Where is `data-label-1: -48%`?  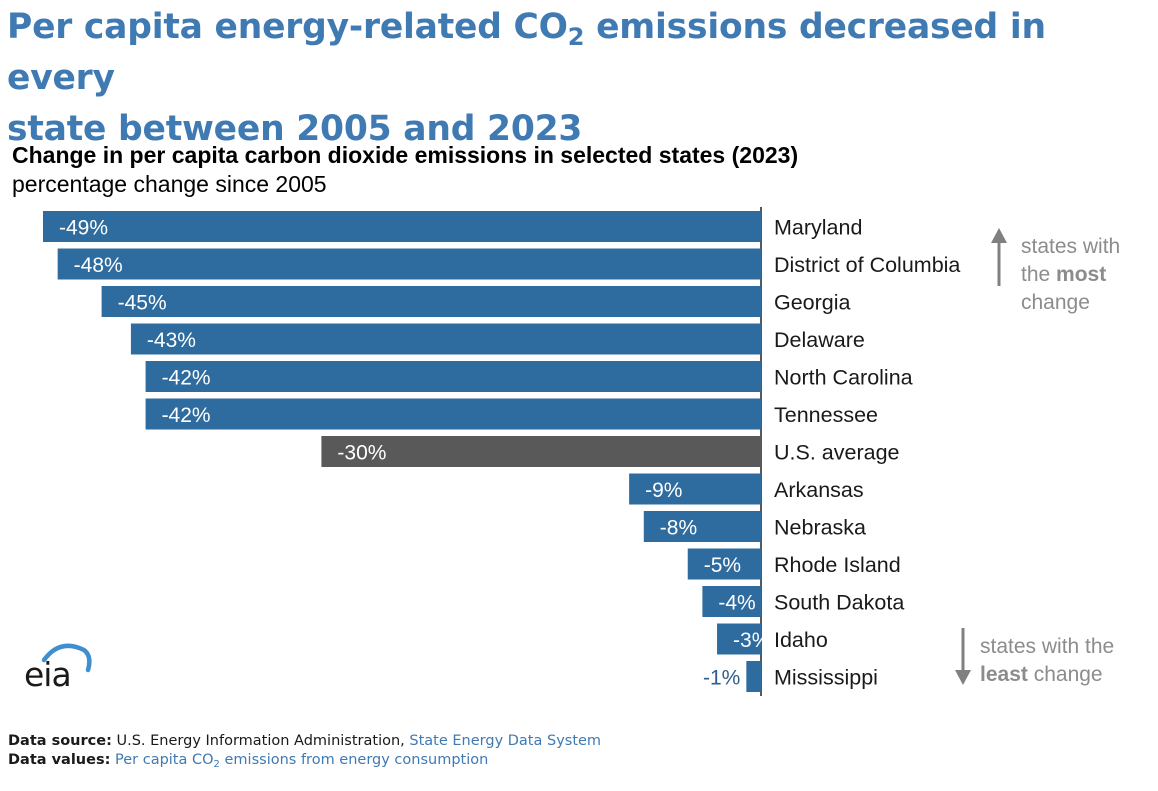
data-label-1: -48% is located at coordinates (98, 265).